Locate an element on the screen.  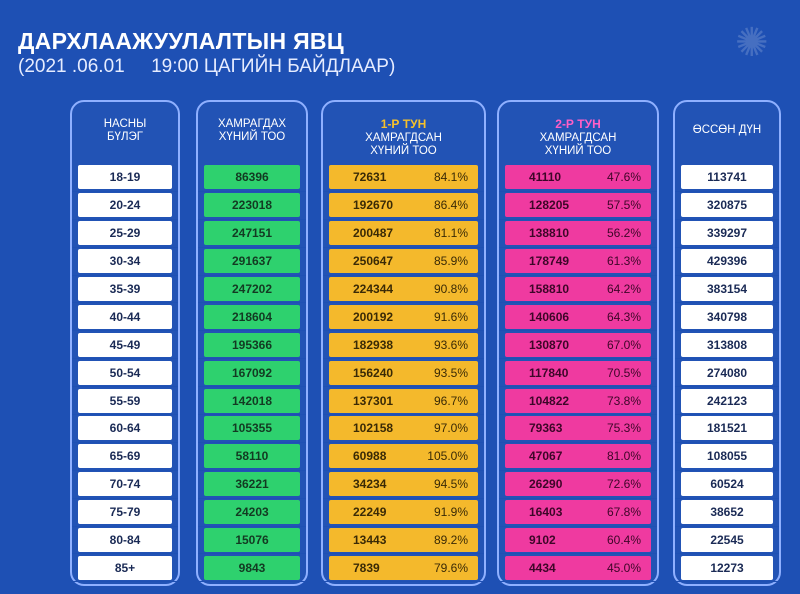
table-row: 182938 93.6% is located at coordinates (403, 345).